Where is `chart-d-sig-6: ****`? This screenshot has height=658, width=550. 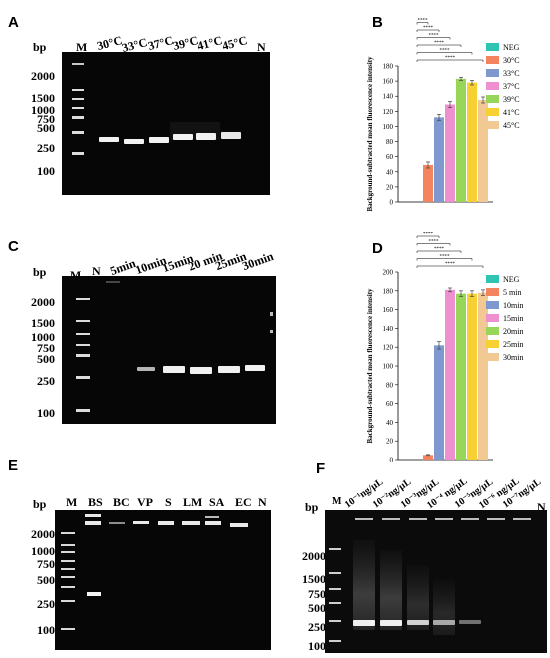 chart-d-sig-6: **** is located at coordinates (450, 264).